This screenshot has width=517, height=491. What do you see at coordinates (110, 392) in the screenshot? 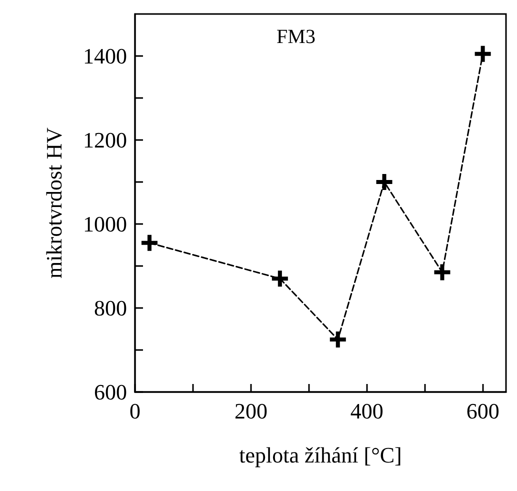
I see `y-tick-label: 600` at bounding box center [110, 392].